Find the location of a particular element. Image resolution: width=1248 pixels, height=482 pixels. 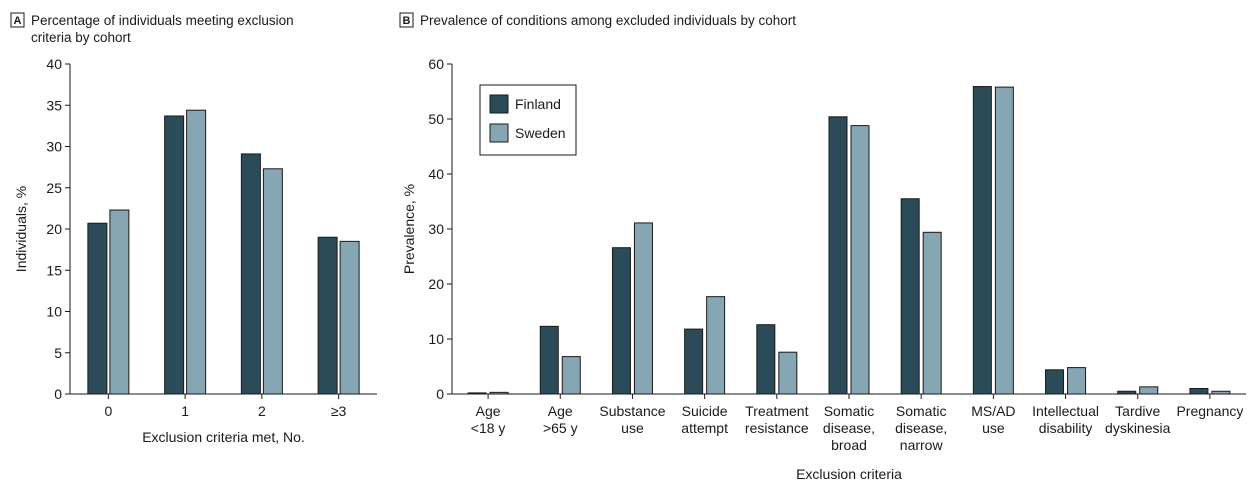

a-x-tick-label: 1 is located at coordinates (185, 411).